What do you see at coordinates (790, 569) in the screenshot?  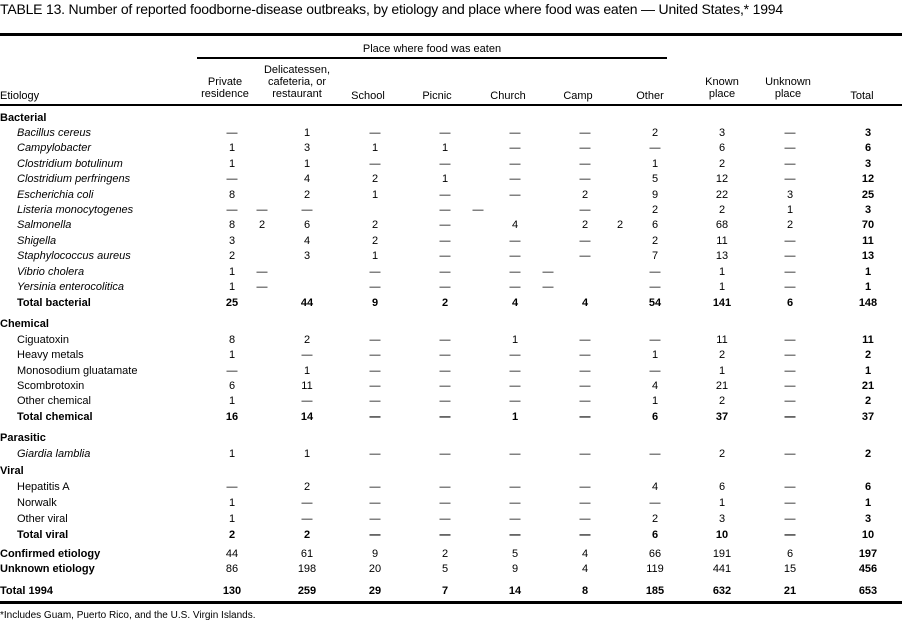 I see `table-cell: 15` at bounding box center [790, 569].